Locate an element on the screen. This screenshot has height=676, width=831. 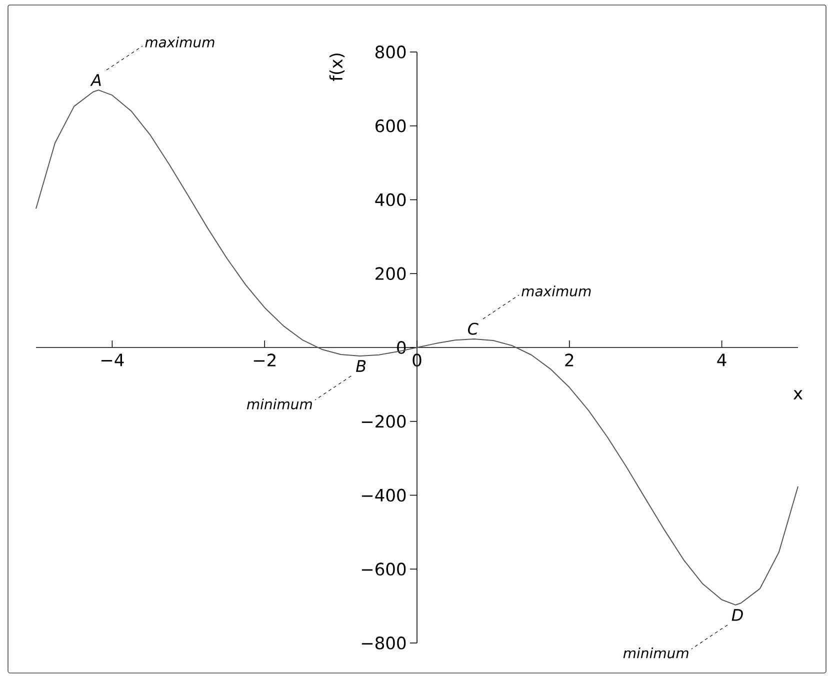
x-tick-label: 2 is located at coordinates (569, 360).